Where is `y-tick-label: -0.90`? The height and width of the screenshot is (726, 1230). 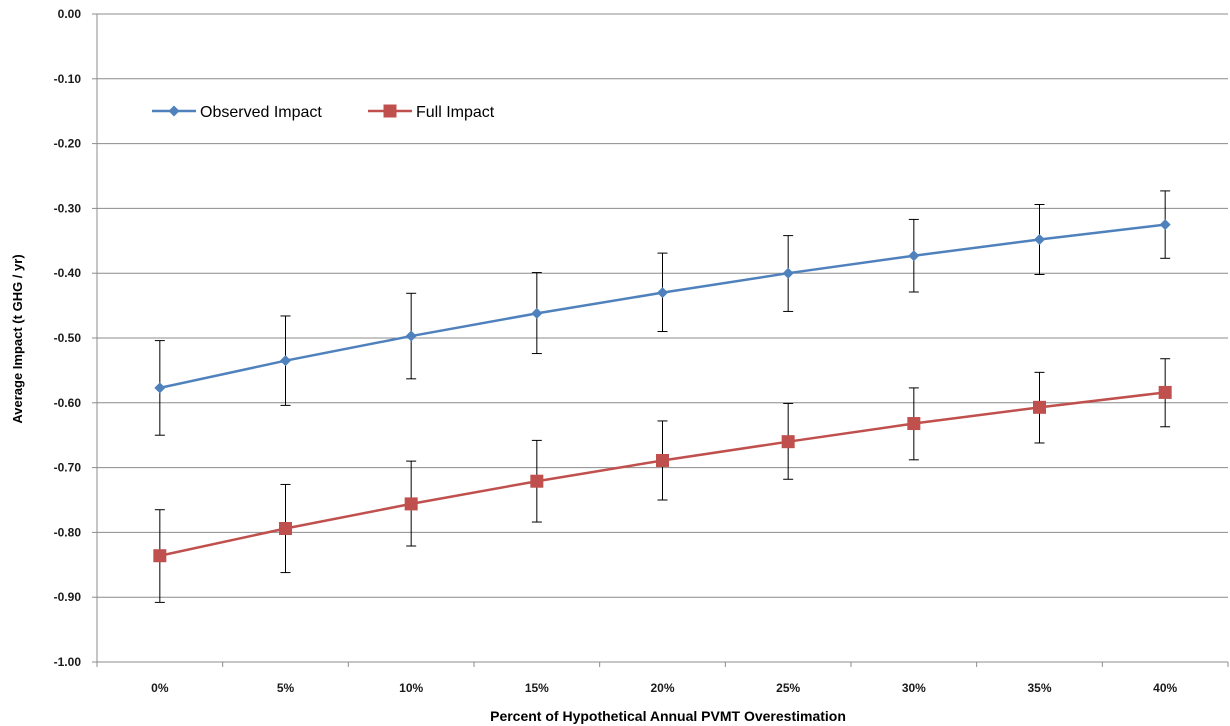 y-tick-label: -0.90 is located at coordinates (68, 597).